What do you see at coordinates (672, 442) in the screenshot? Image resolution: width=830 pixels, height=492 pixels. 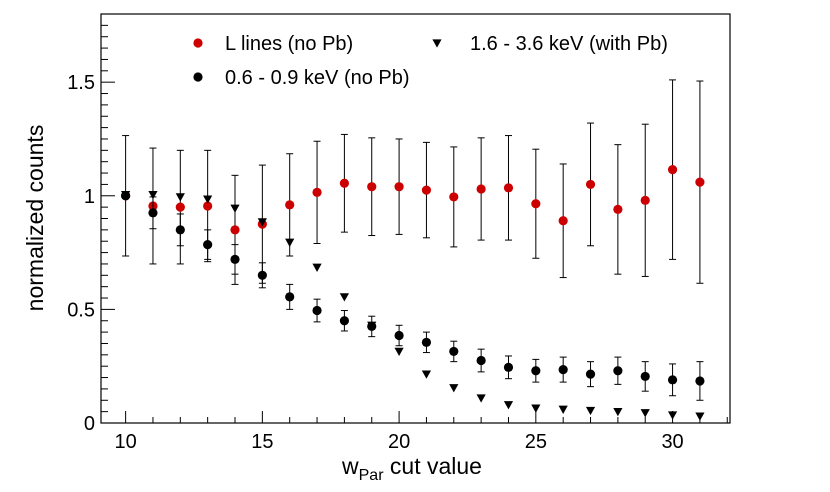 I see `x-tick-label: 30` at bounding box center [672, 442].